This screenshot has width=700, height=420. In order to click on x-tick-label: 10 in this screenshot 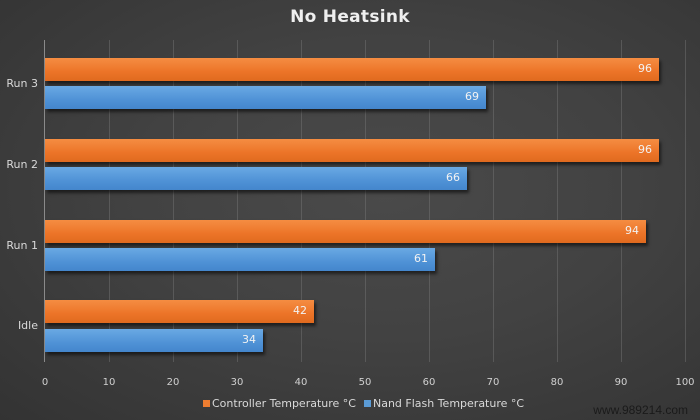, I will do `click(109, 382)`.